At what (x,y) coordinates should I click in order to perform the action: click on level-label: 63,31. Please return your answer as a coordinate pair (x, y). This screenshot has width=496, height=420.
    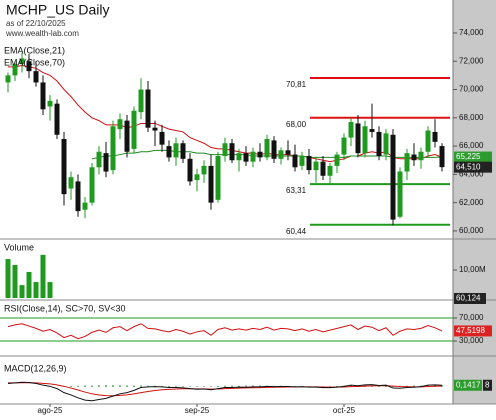
    Looking at the image, I should click on (296, 190).